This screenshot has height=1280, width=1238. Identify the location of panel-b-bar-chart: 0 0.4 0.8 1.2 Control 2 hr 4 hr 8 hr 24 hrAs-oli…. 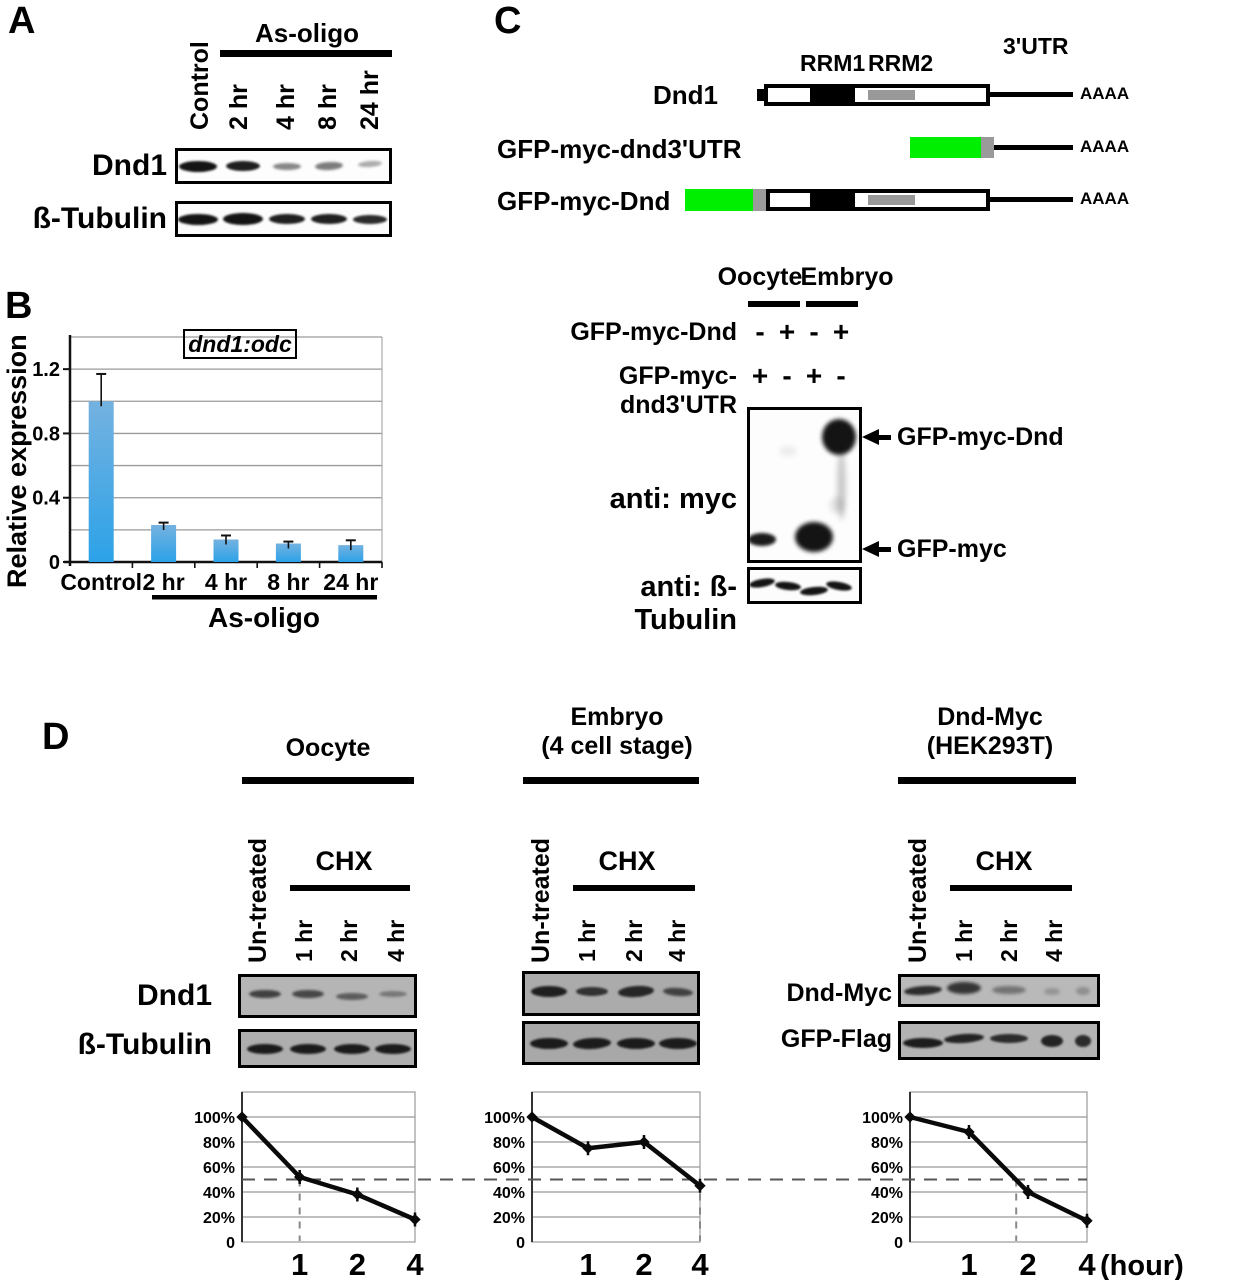
(207, 484).